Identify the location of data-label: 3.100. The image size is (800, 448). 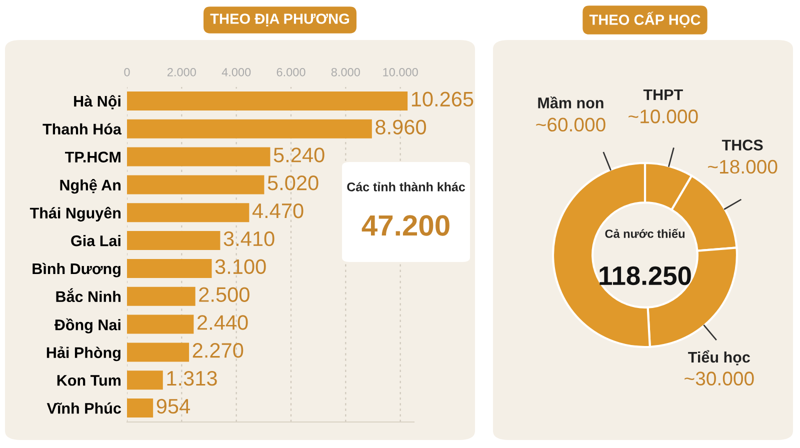
(240, 266).